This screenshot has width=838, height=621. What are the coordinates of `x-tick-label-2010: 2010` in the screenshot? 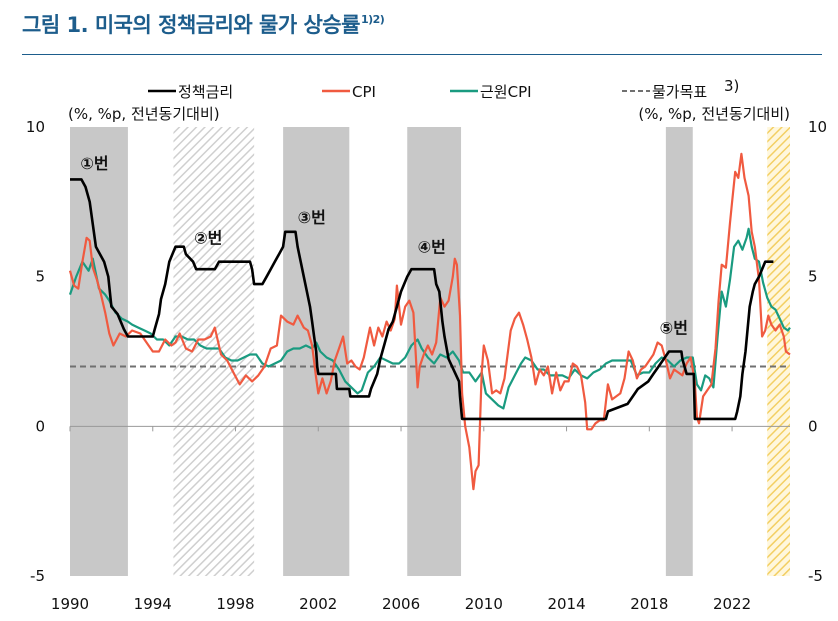 It's located at (484, 604).